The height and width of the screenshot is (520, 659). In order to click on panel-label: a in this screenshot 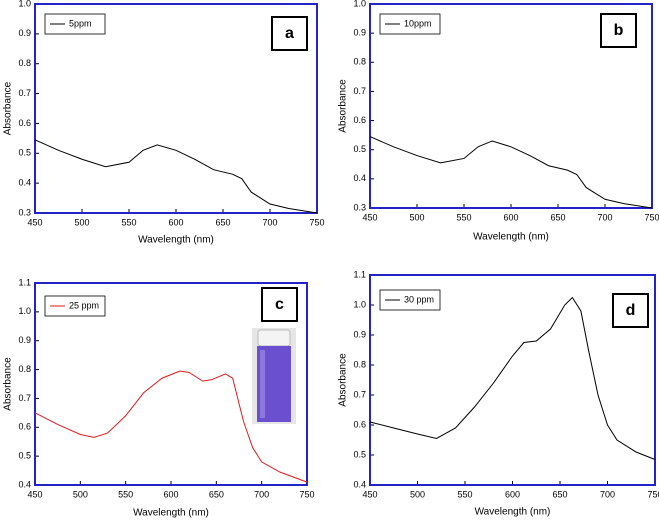, I will do `click(289, 33)`.